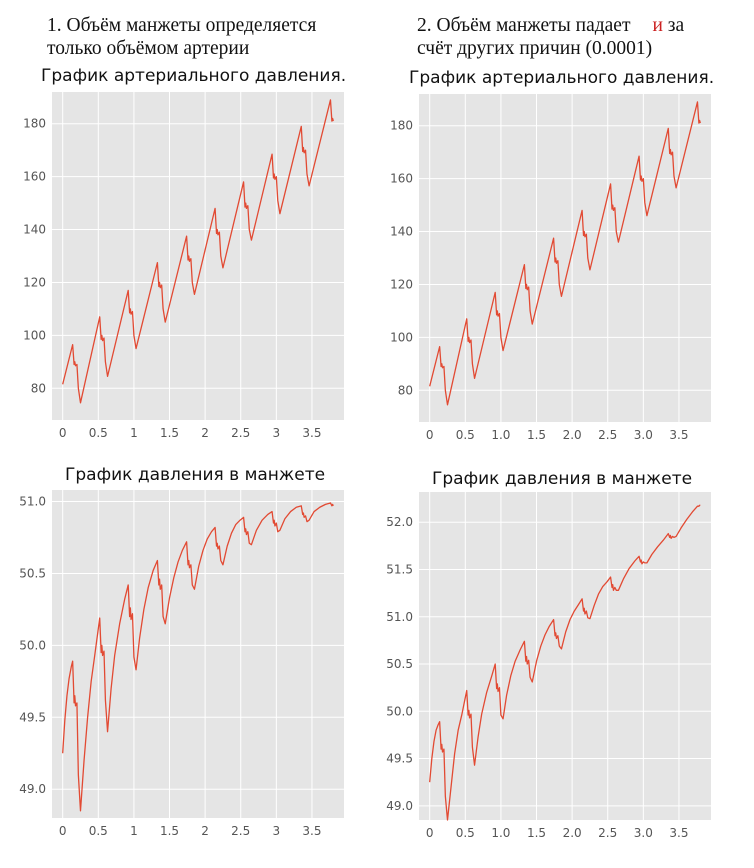 The width and height of the screenshot is (754, 868). I want to click on chart-title-left-arterial: График артериального давления., so click(194, 76).